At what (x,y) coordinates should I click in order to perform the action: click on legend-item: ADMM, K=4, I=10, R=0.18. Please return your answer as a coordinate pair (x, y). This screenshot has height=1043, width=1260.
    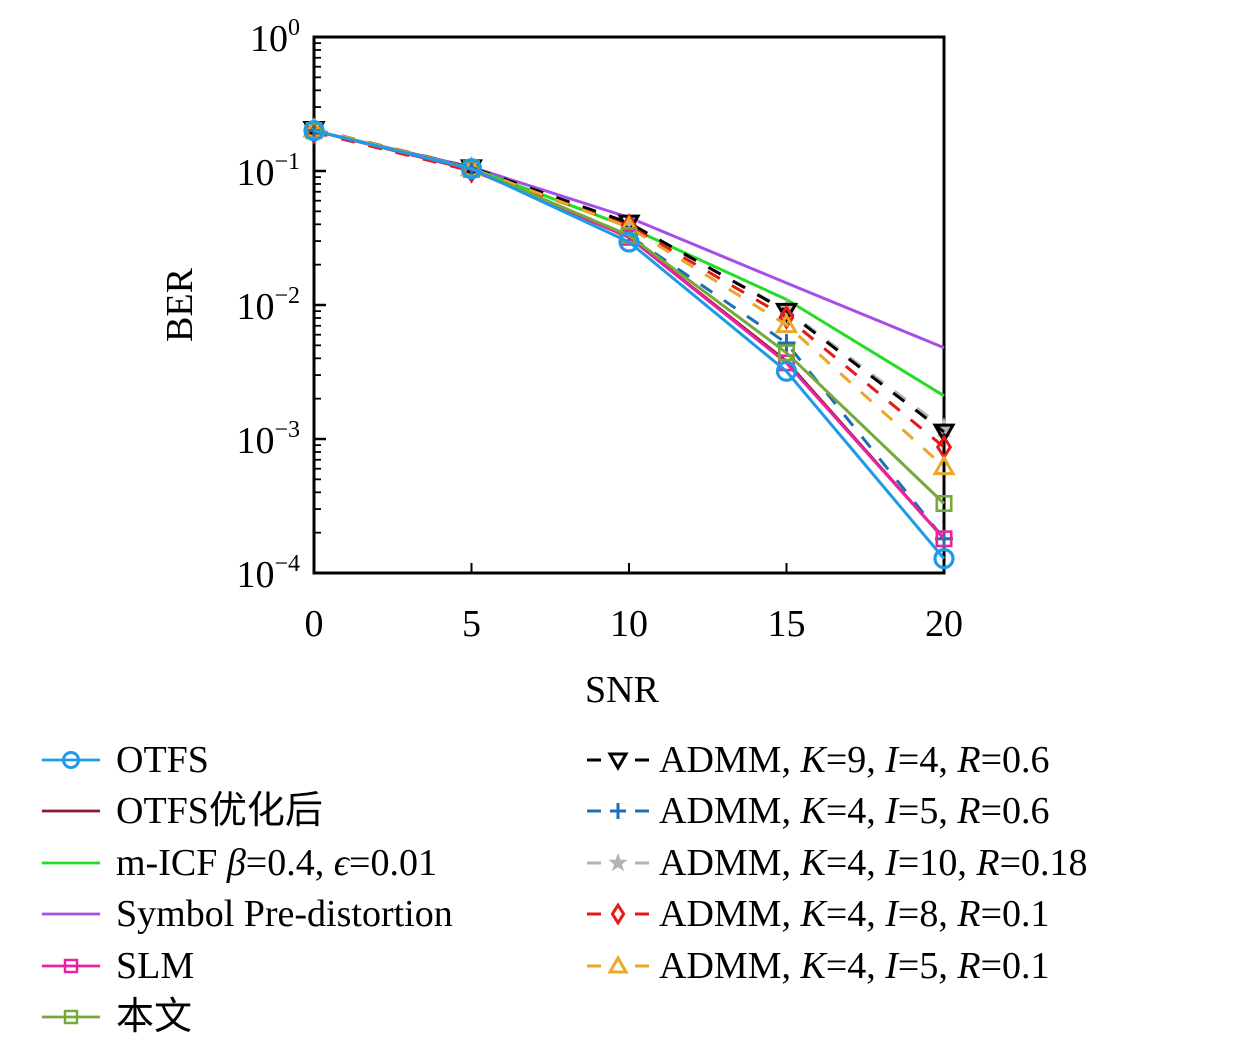
    Looking at the image, I should click on (836, 863).